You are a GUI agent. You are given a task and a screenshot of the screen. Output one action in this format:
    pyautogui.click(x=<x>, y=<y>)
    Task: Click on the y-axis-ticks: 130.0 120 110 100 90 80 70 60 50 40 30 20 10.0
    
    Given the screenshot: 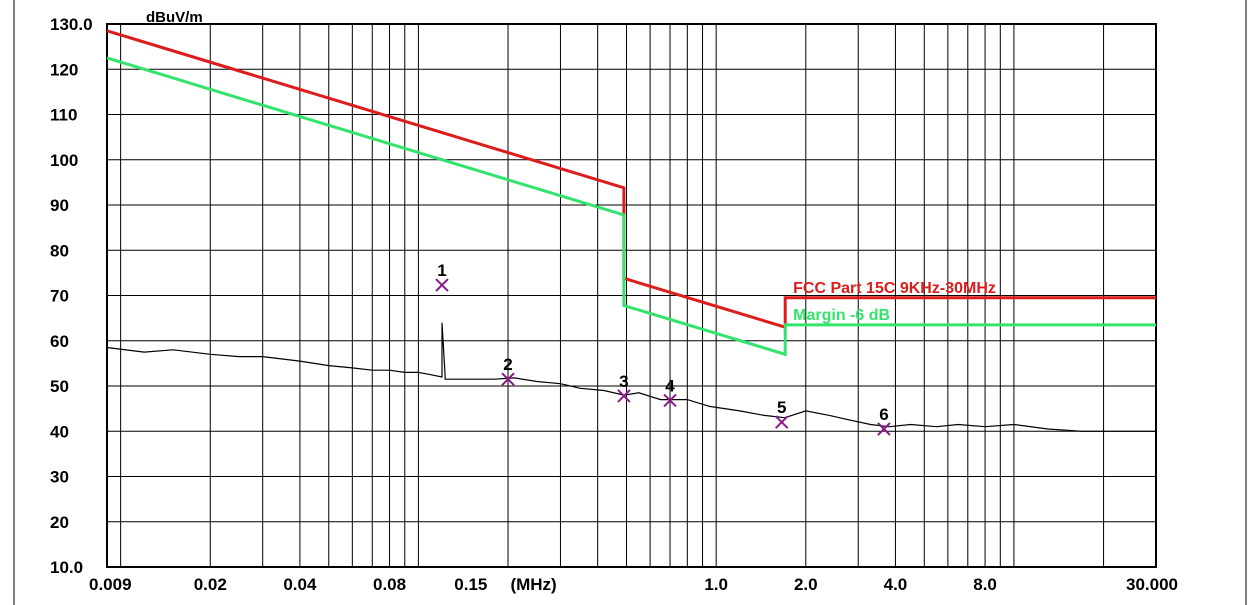 What is the action you would take?
    pyautogui.click(x=71, y=296)
    